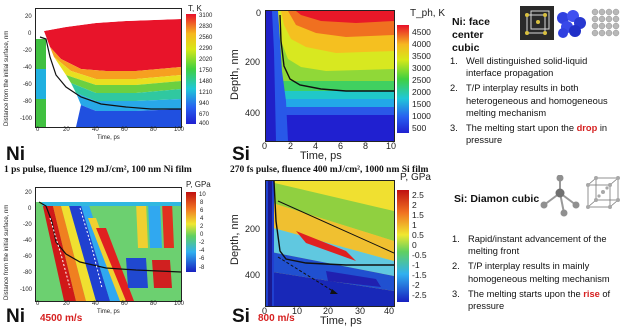 Image resolution: width=627 pixels, height=330 pixels. Describe the element at coordinates (253, 275) in the screenshot. I see `si-pressure-ytick: 400` at that location.